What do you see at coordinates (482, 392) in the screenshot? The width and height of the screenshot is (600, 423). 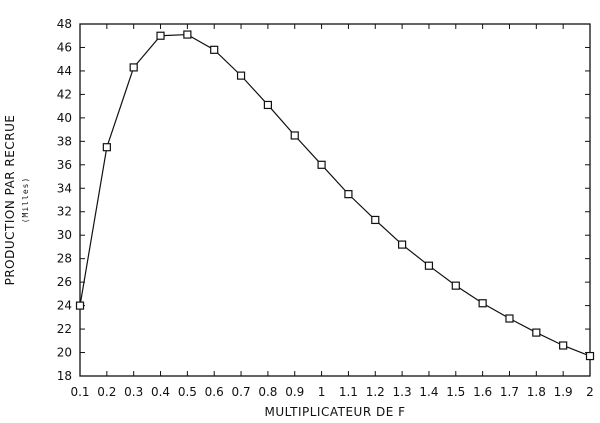 I see `x-tick-label: 1.6` at bounding box center [482, 392].